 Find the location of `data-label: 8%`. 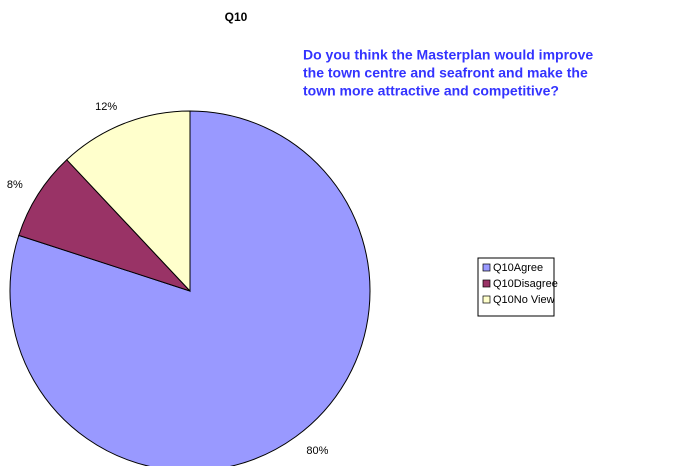

data-label: 8% is located at coordinates (15, 185).